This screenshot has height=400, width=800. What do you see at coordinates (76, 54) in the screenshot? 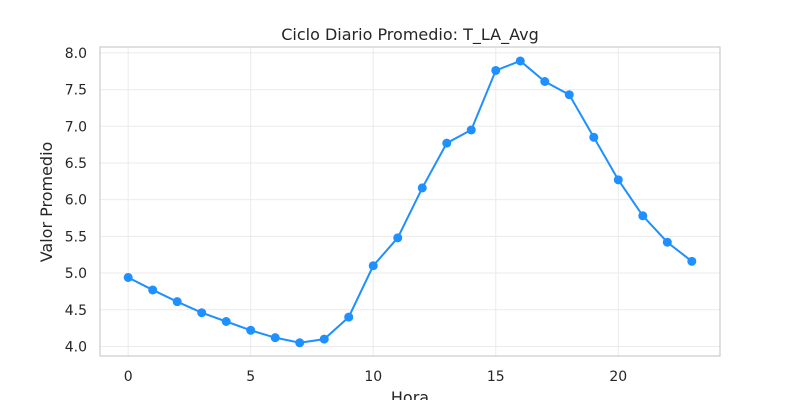
I see `y-tick-label: 8.0` at bounding box center [76, 54].